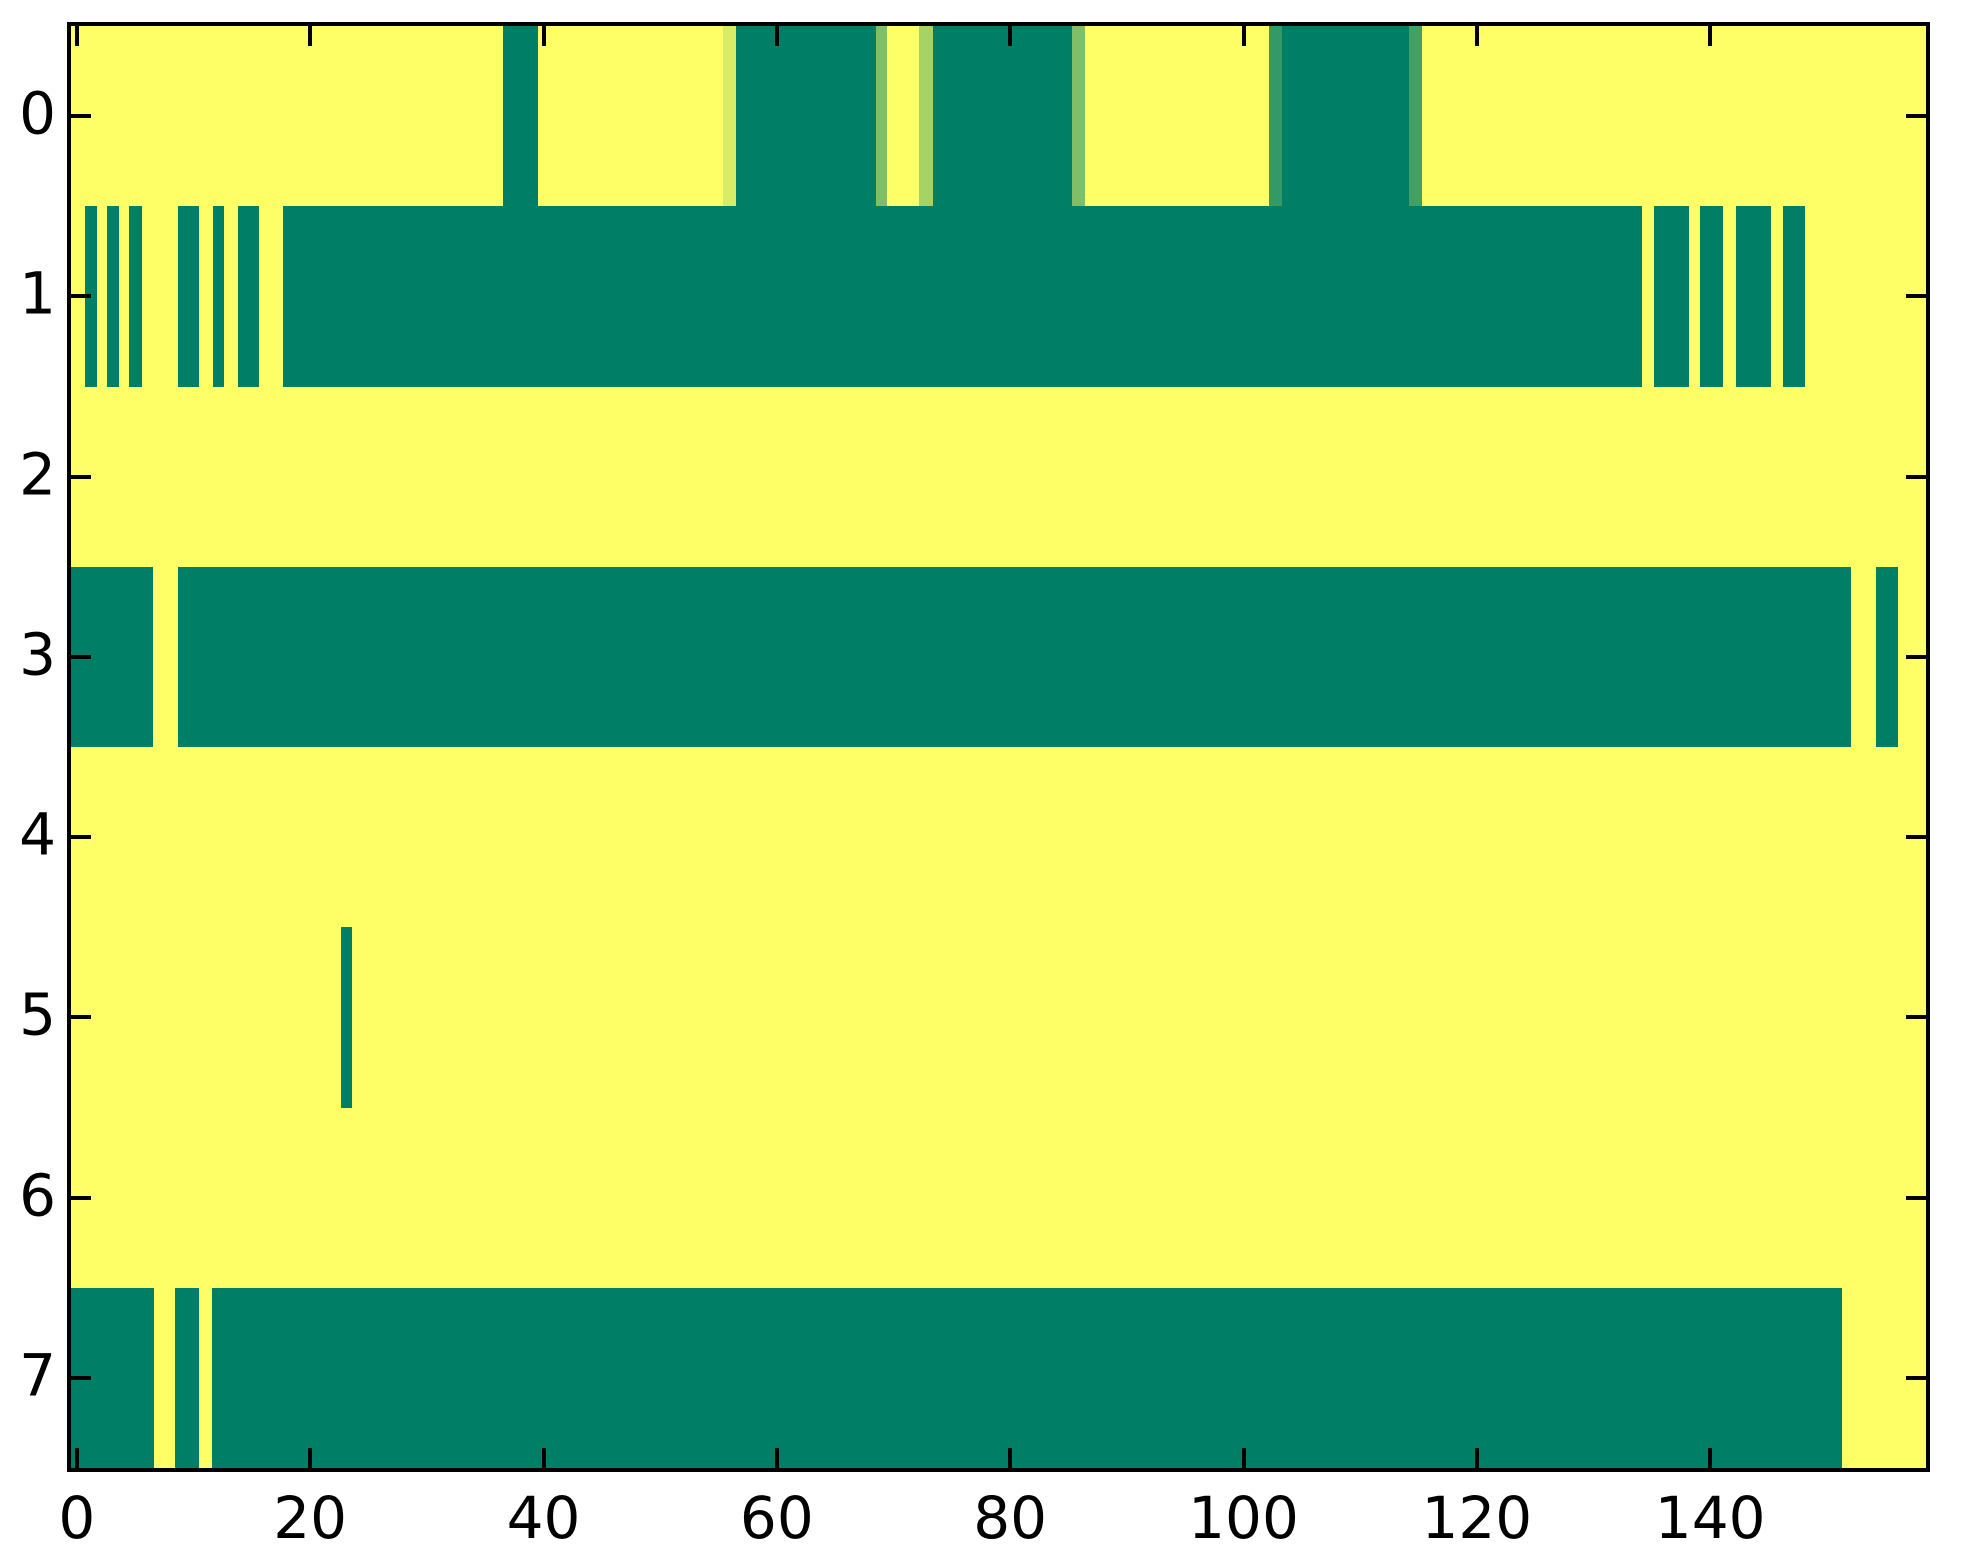  I want to click on x-tick-label: 20, so click(310, 1518).